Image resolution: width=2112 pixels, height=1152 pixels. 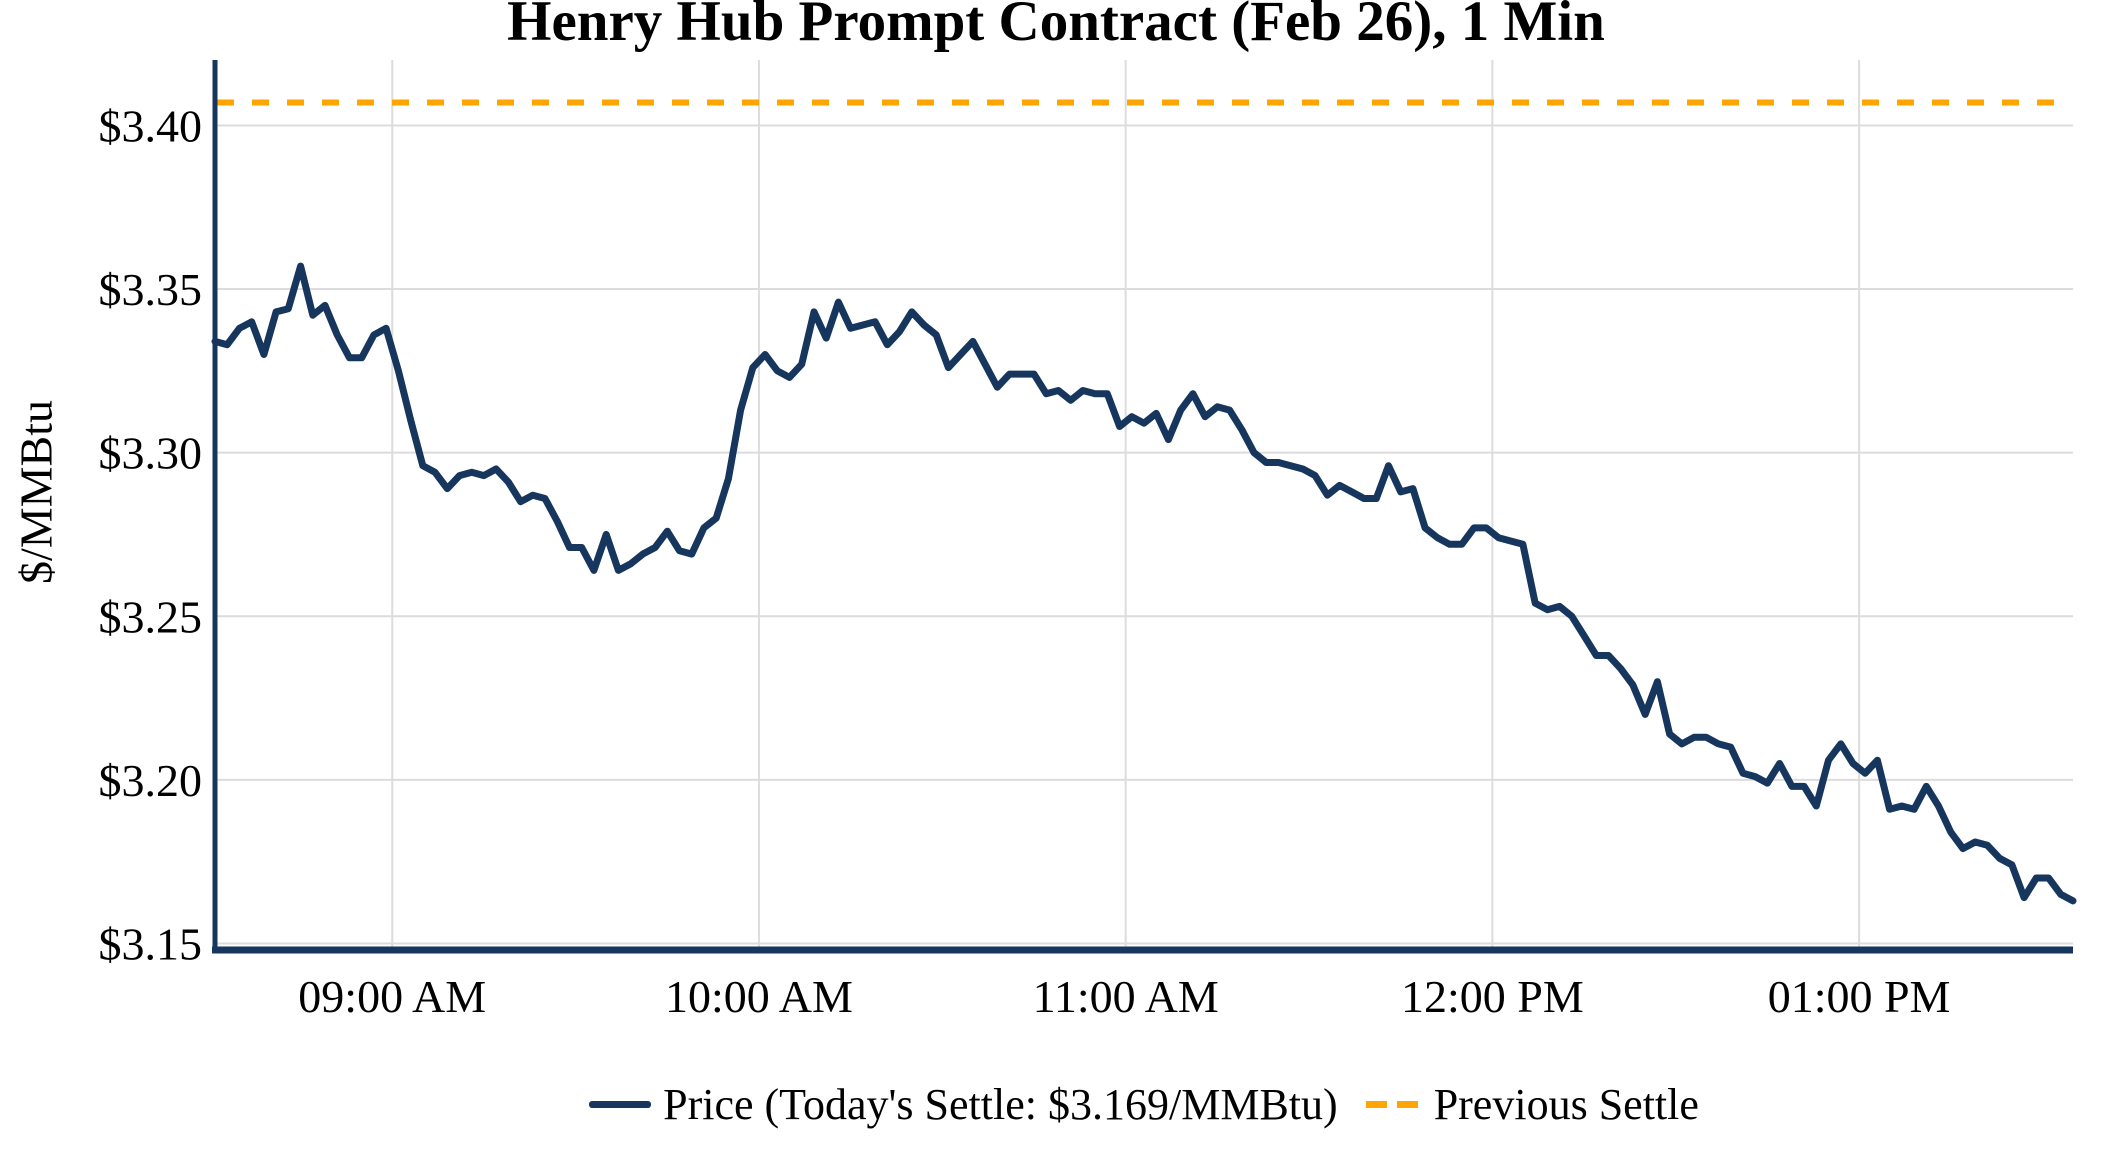 I want to click on y-tick-label: $3.25, so click(x=151, y=616).